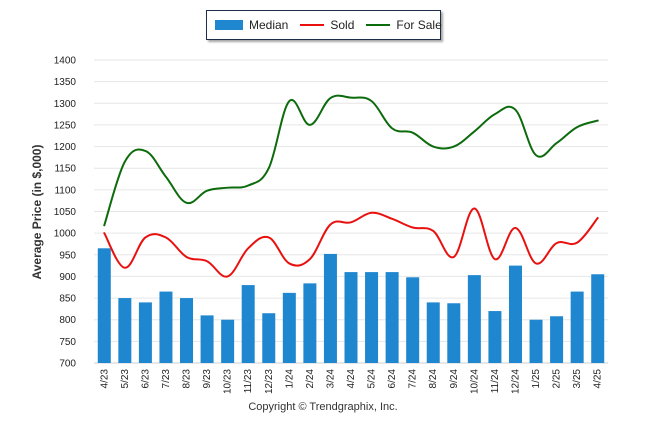 This screenshot has width=646, height=434. What do you see at coordinates (433, 379) in the screenshot?
I see `x-tick-label: 8/24` at bounding box center [433, 379].